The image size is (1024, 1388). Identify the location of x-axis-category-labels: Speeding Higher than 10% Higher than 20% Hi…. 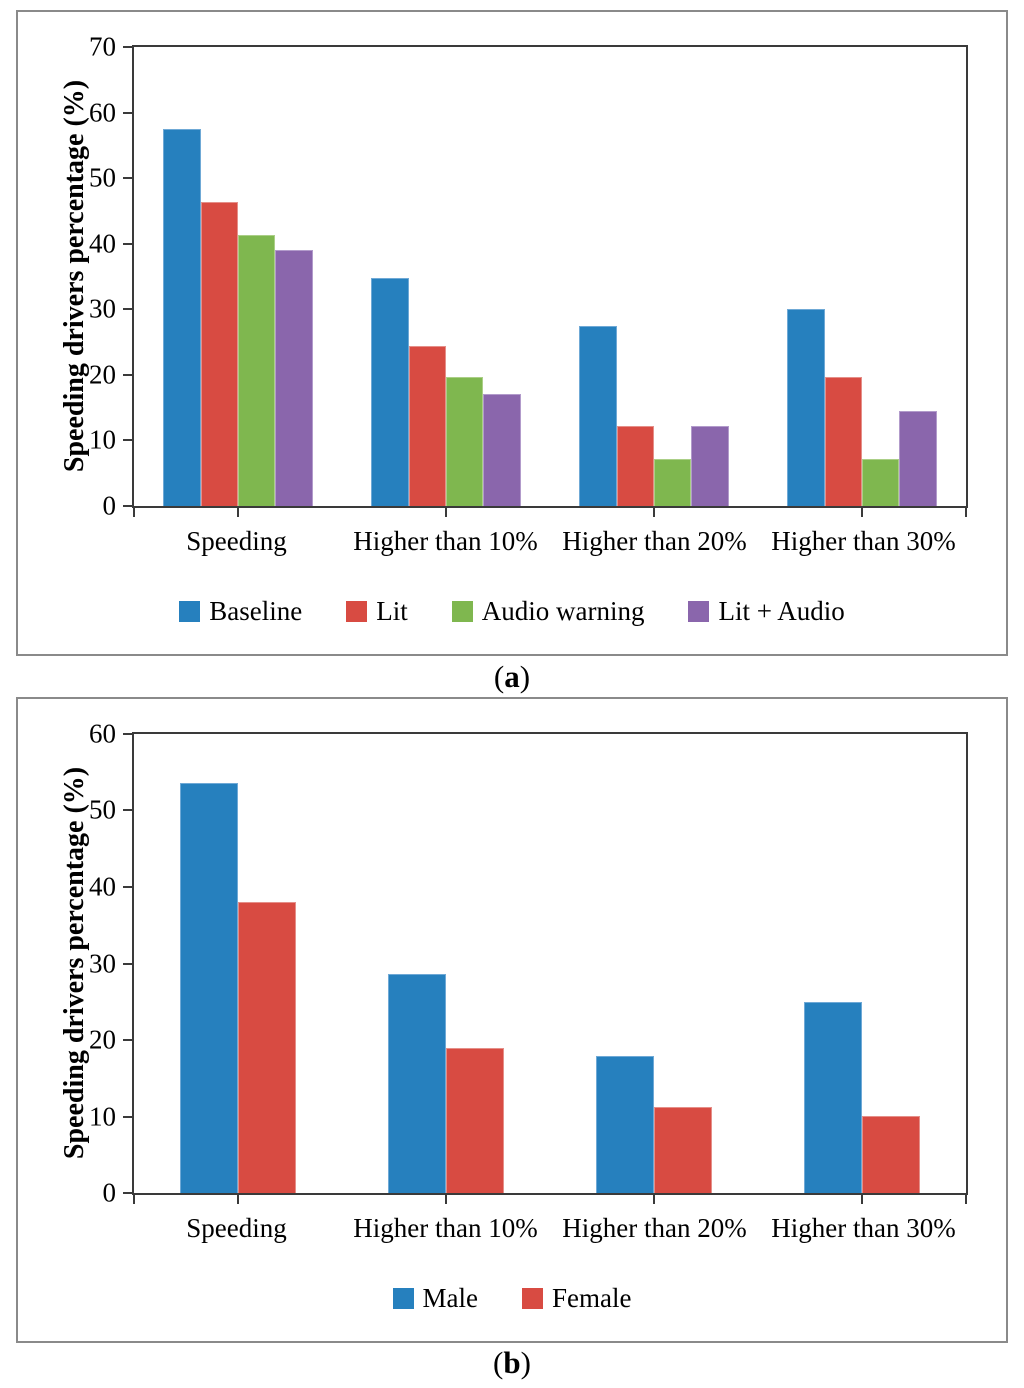
(550, 1228).